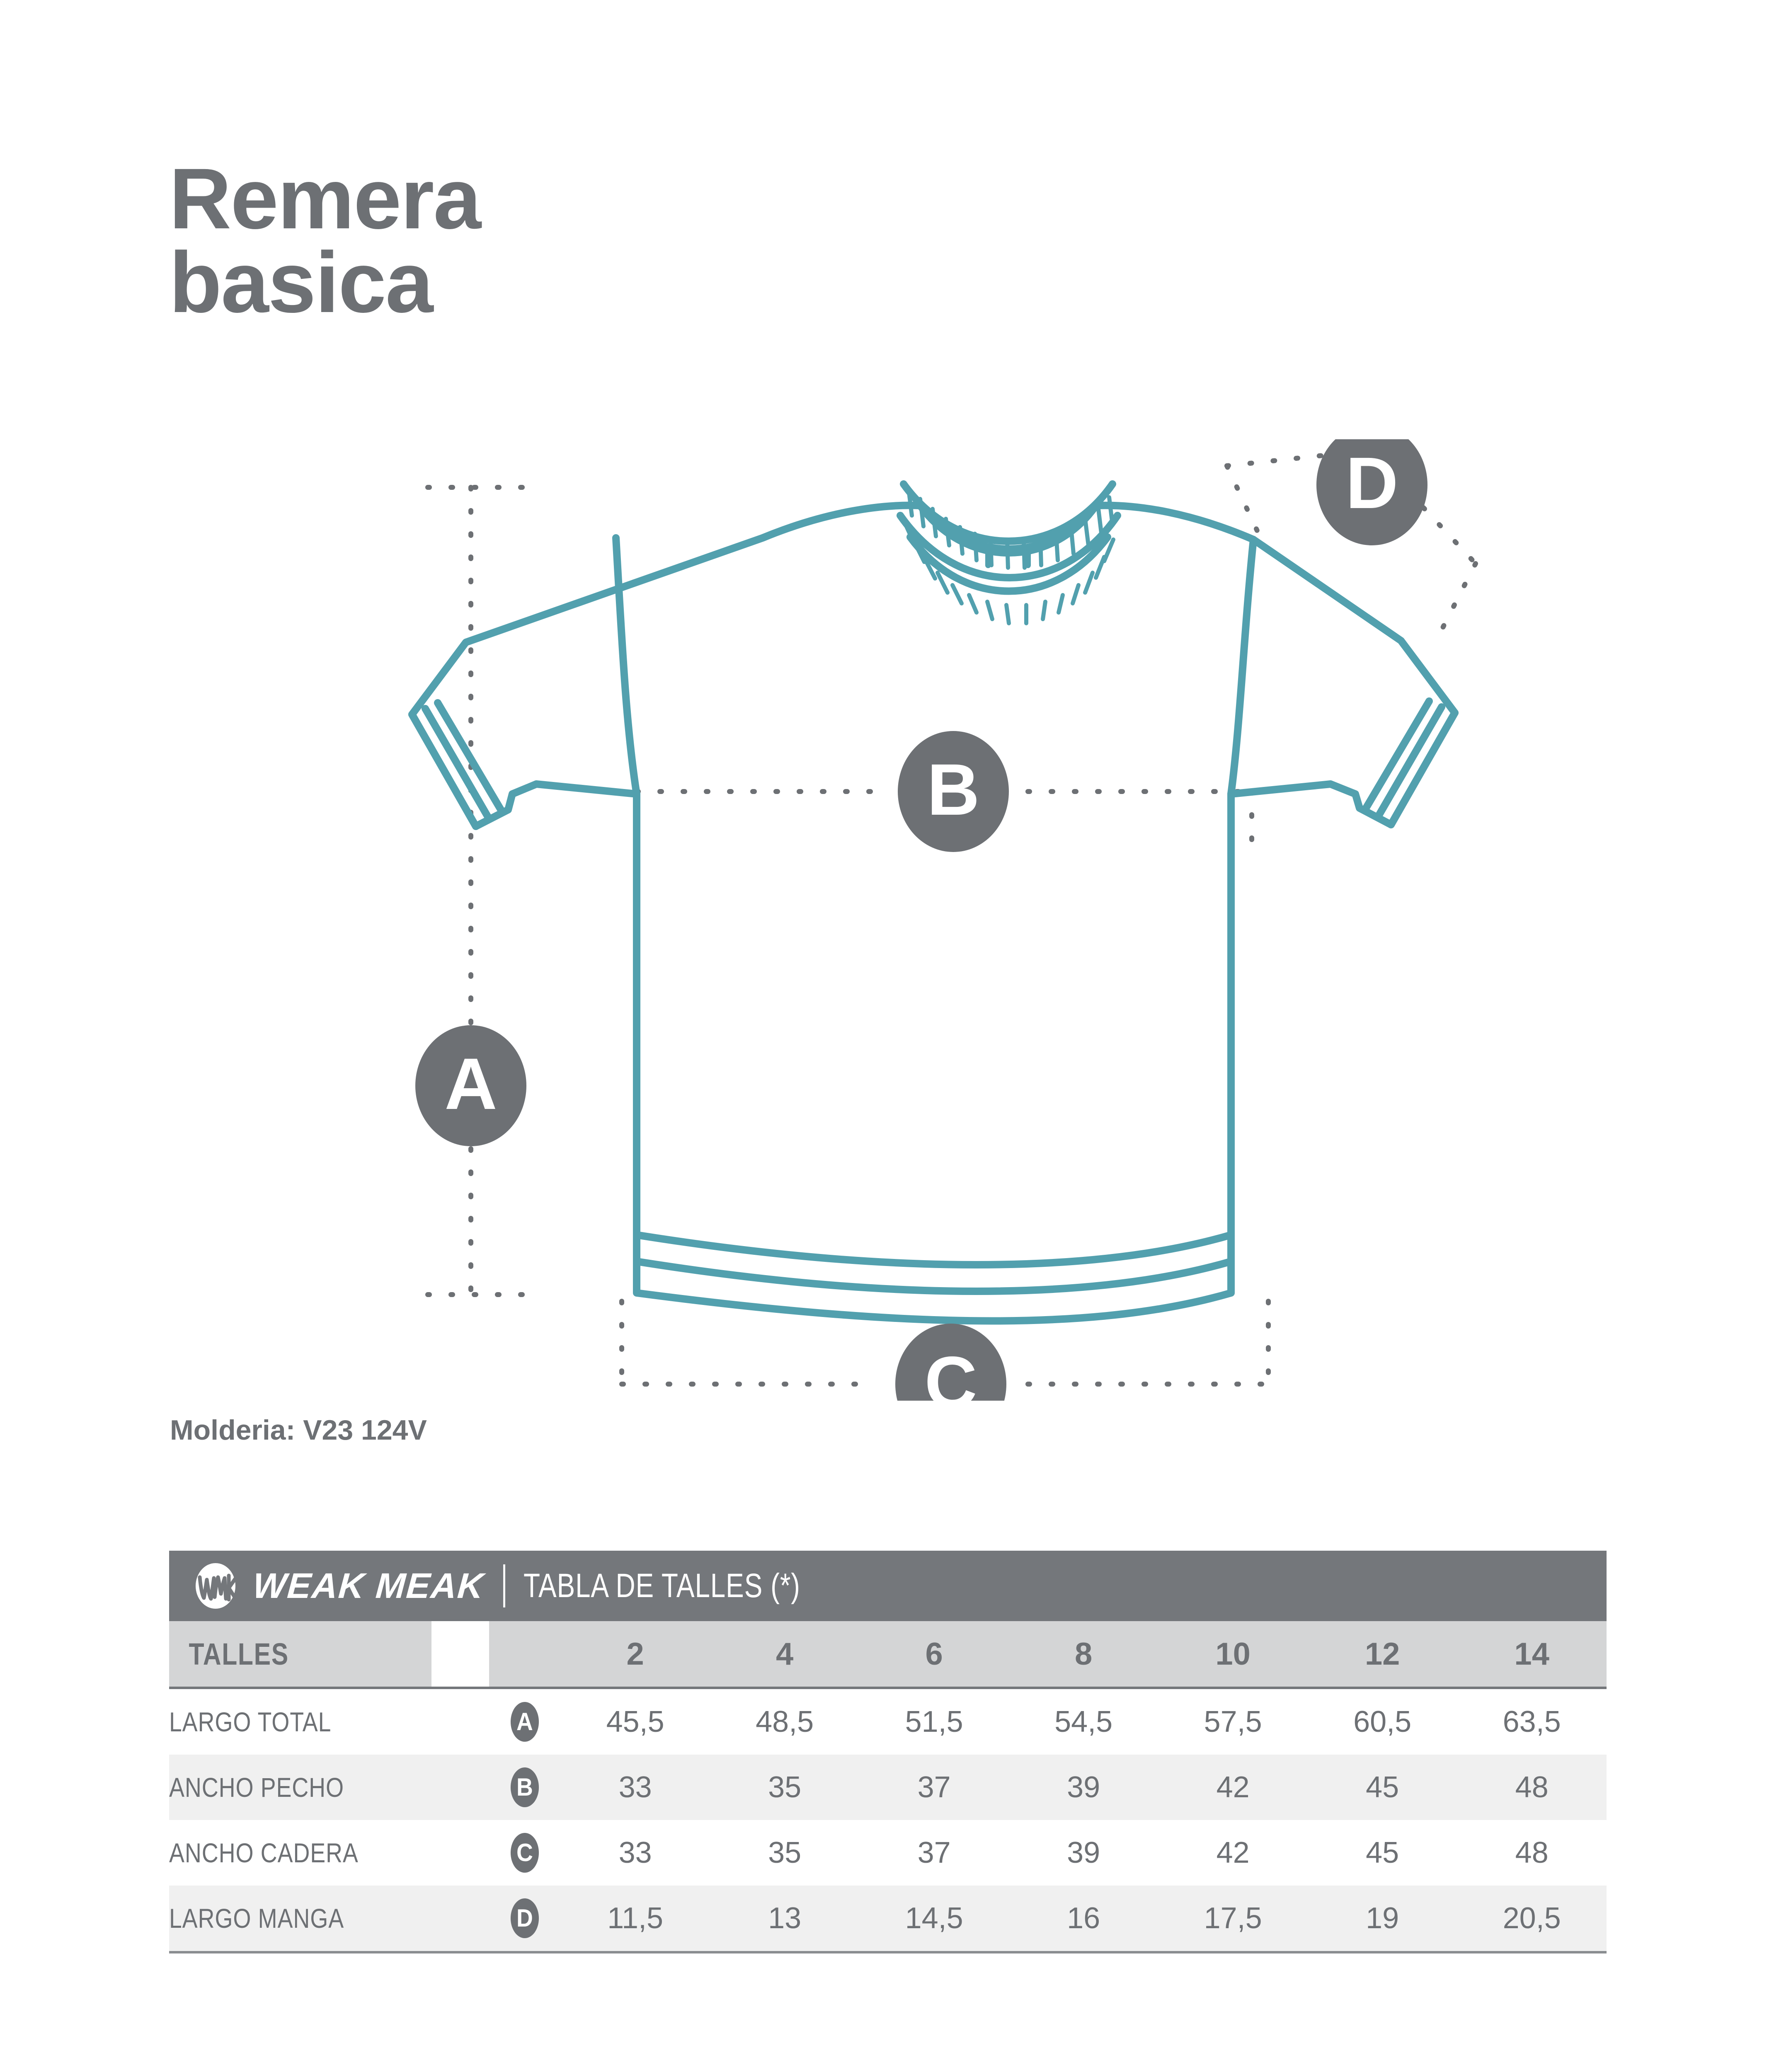 The image size is (1774, 2072). I want to click on cell-ancho-cadera-4: 35, so click(785, 1853).